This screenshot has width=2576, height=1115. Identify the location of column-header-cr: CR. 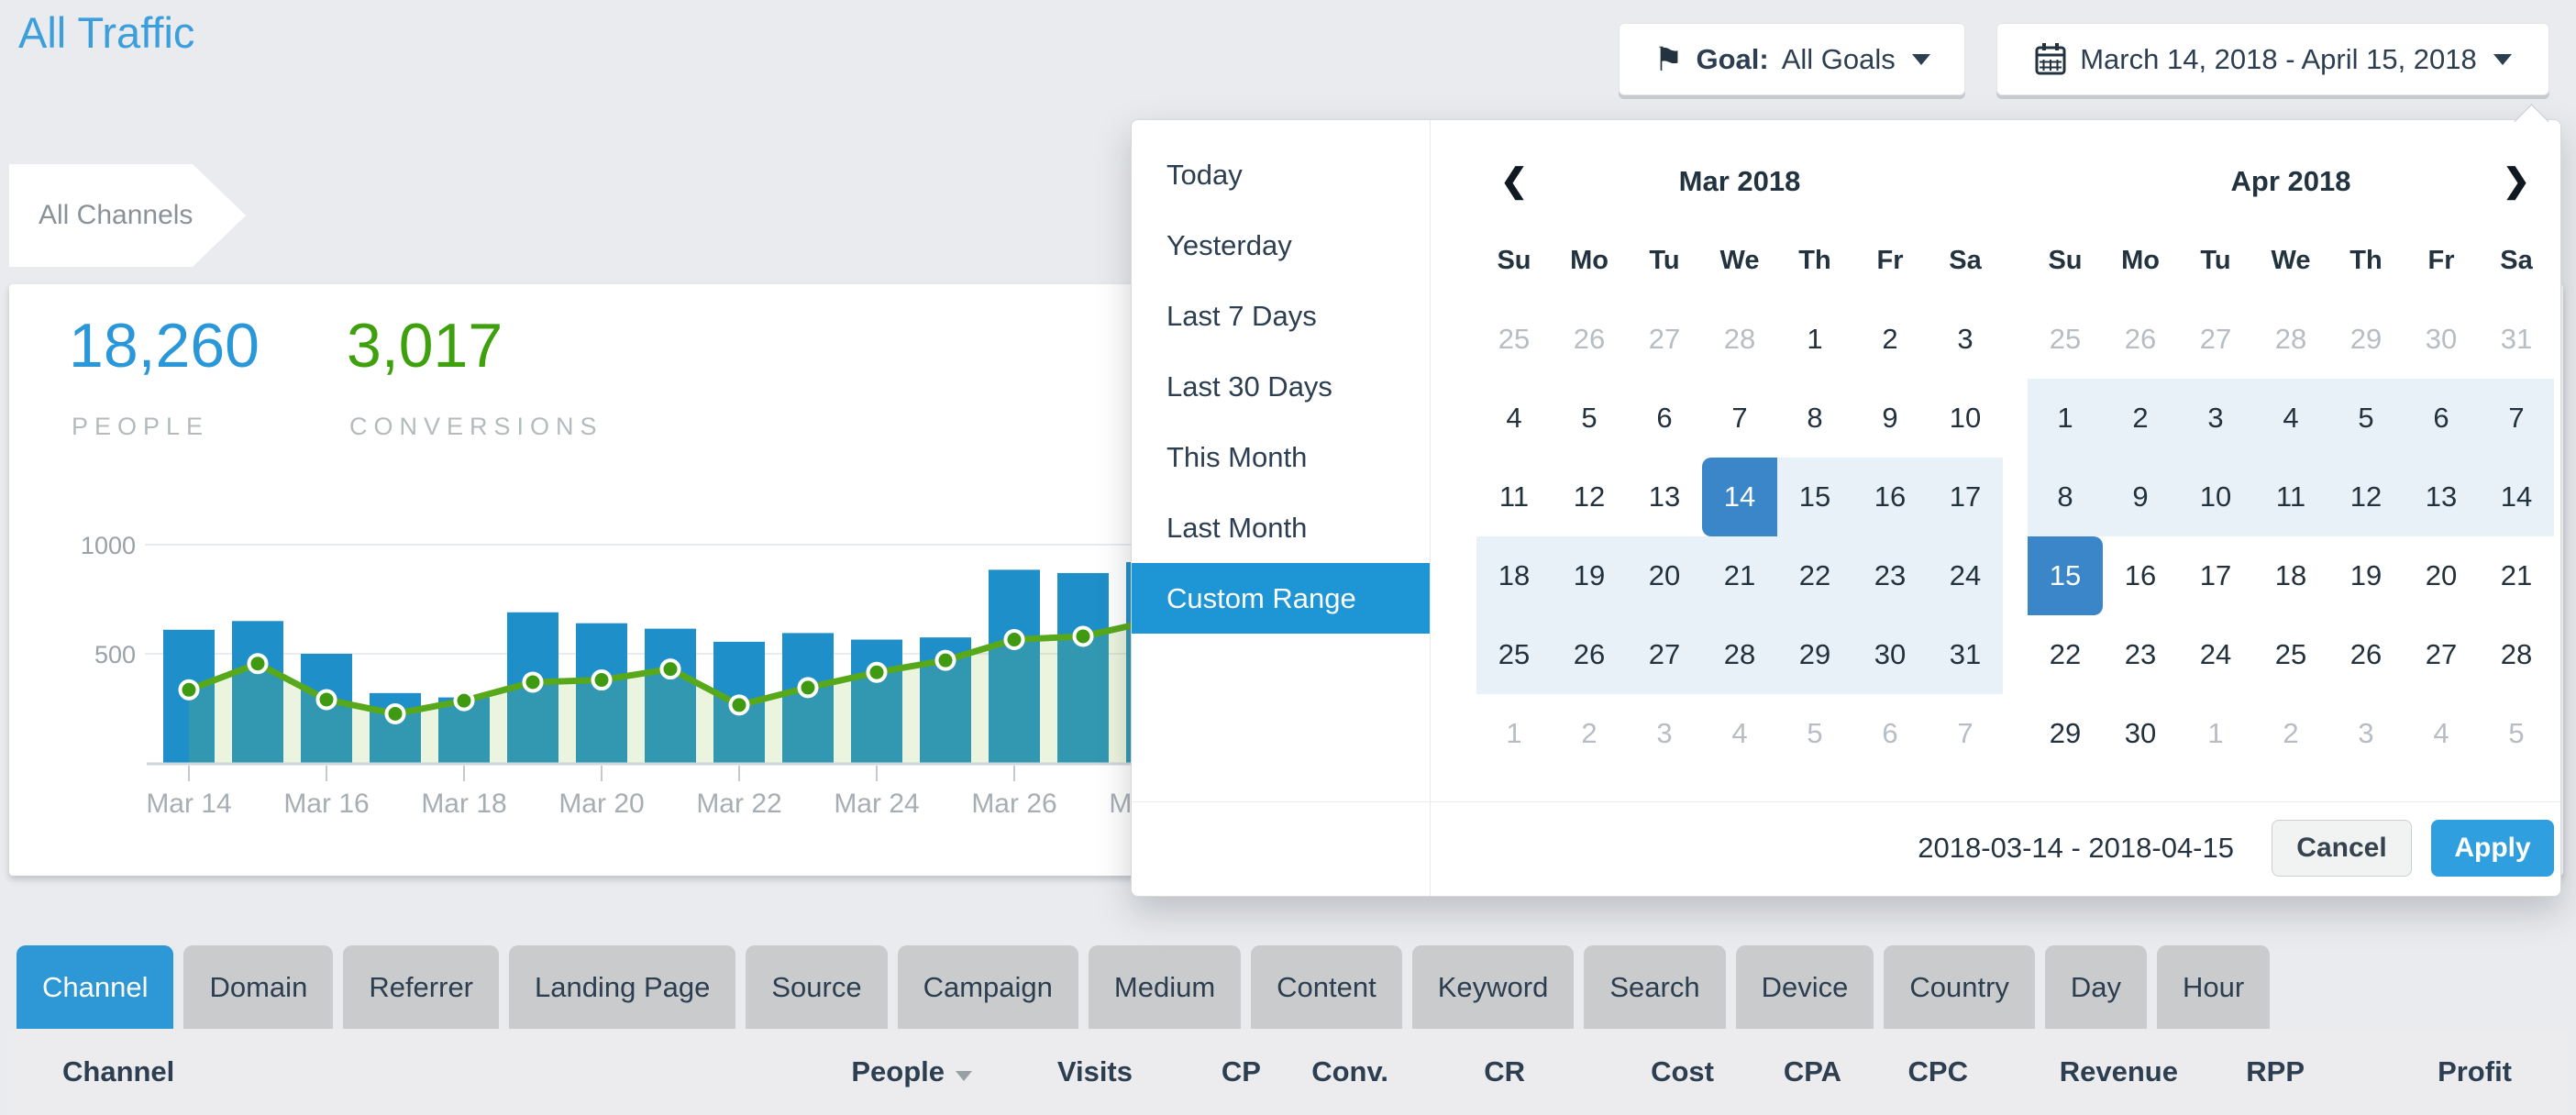
(1451, 1072).